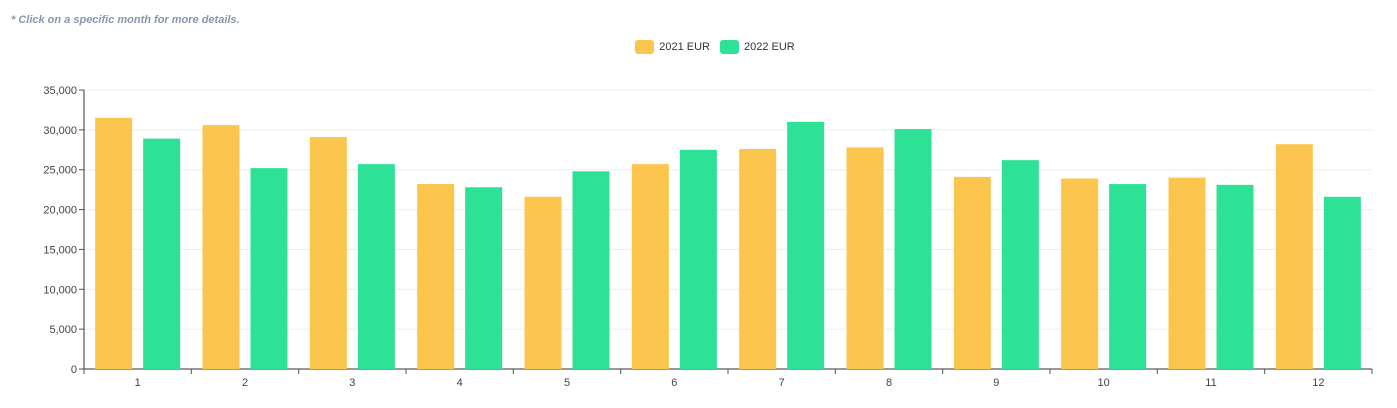 This screenshot has height=408, width=1397. Describe the element at coordinates (138, 383) in the screenshot. I see `x-tick-label: 1` at that location.